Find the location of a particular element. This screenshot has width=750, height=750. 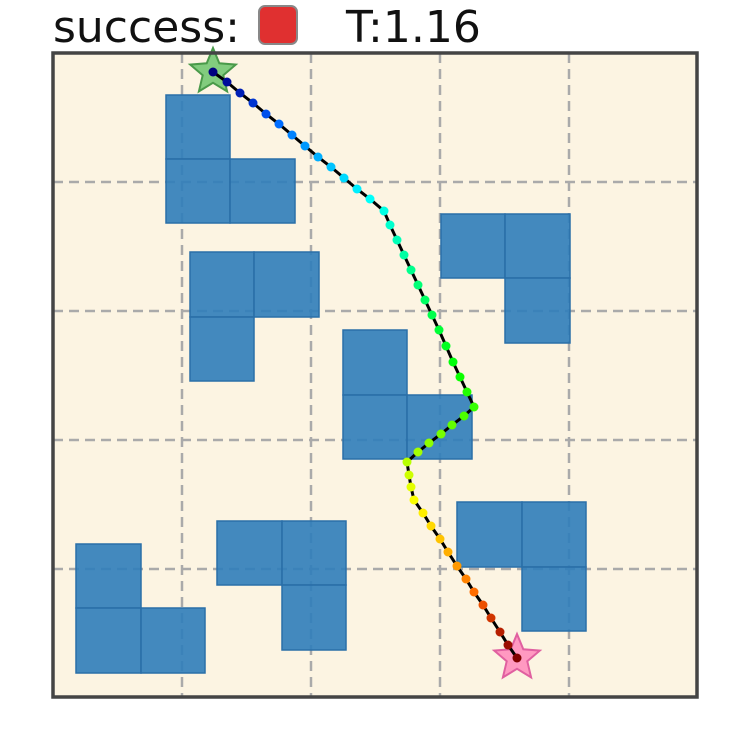

time-label: T:1.16 is located at coordinates (413, 27).